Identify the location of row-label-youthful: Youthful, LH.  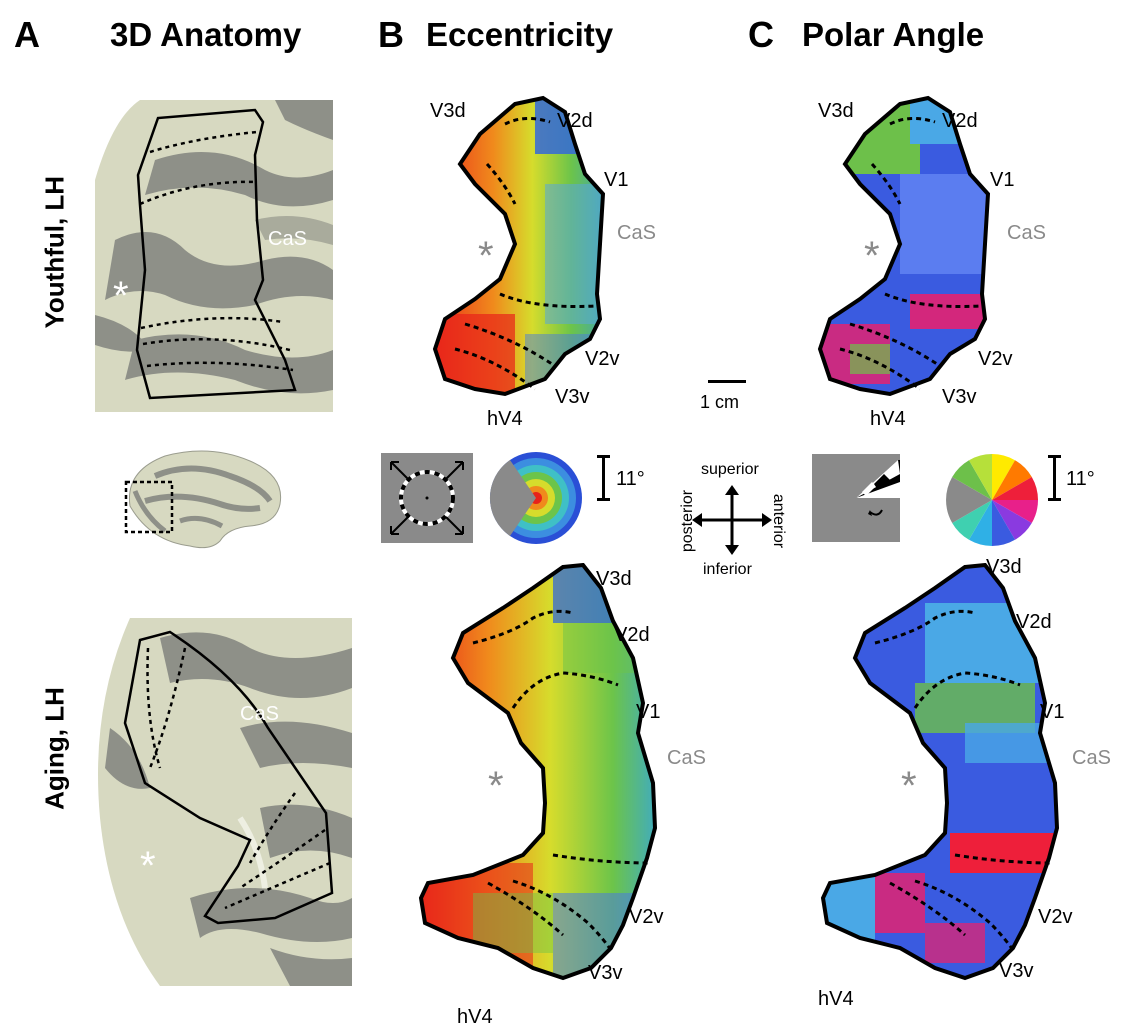
(54, 252).